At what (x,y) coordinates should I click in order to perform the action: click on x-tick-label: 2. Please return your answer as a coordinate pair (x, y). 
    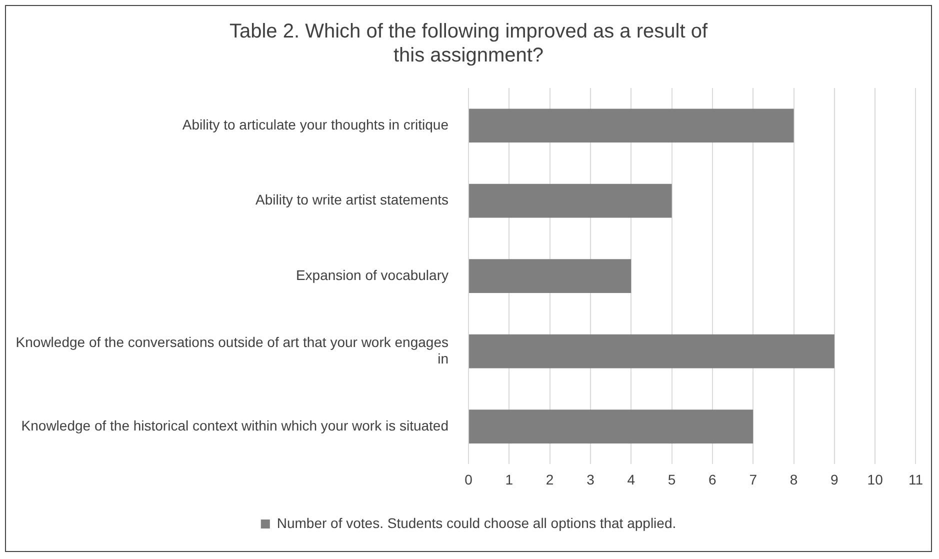
    Looking at the image, I should click on (550, 479).